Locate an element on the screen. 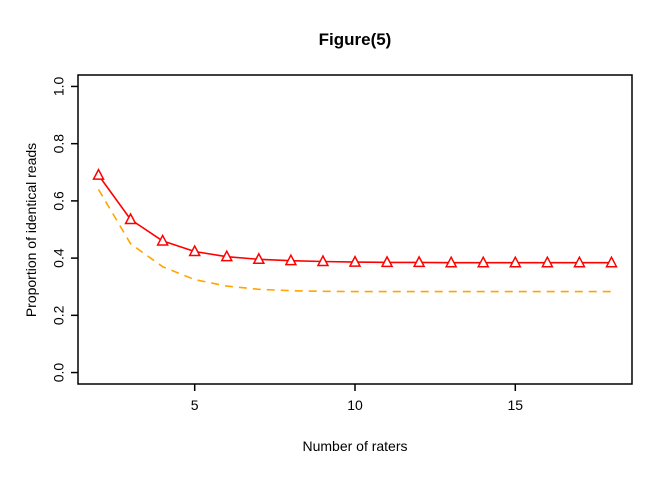  y-tick-label: 1.0 is located at coordinates (59, 87).